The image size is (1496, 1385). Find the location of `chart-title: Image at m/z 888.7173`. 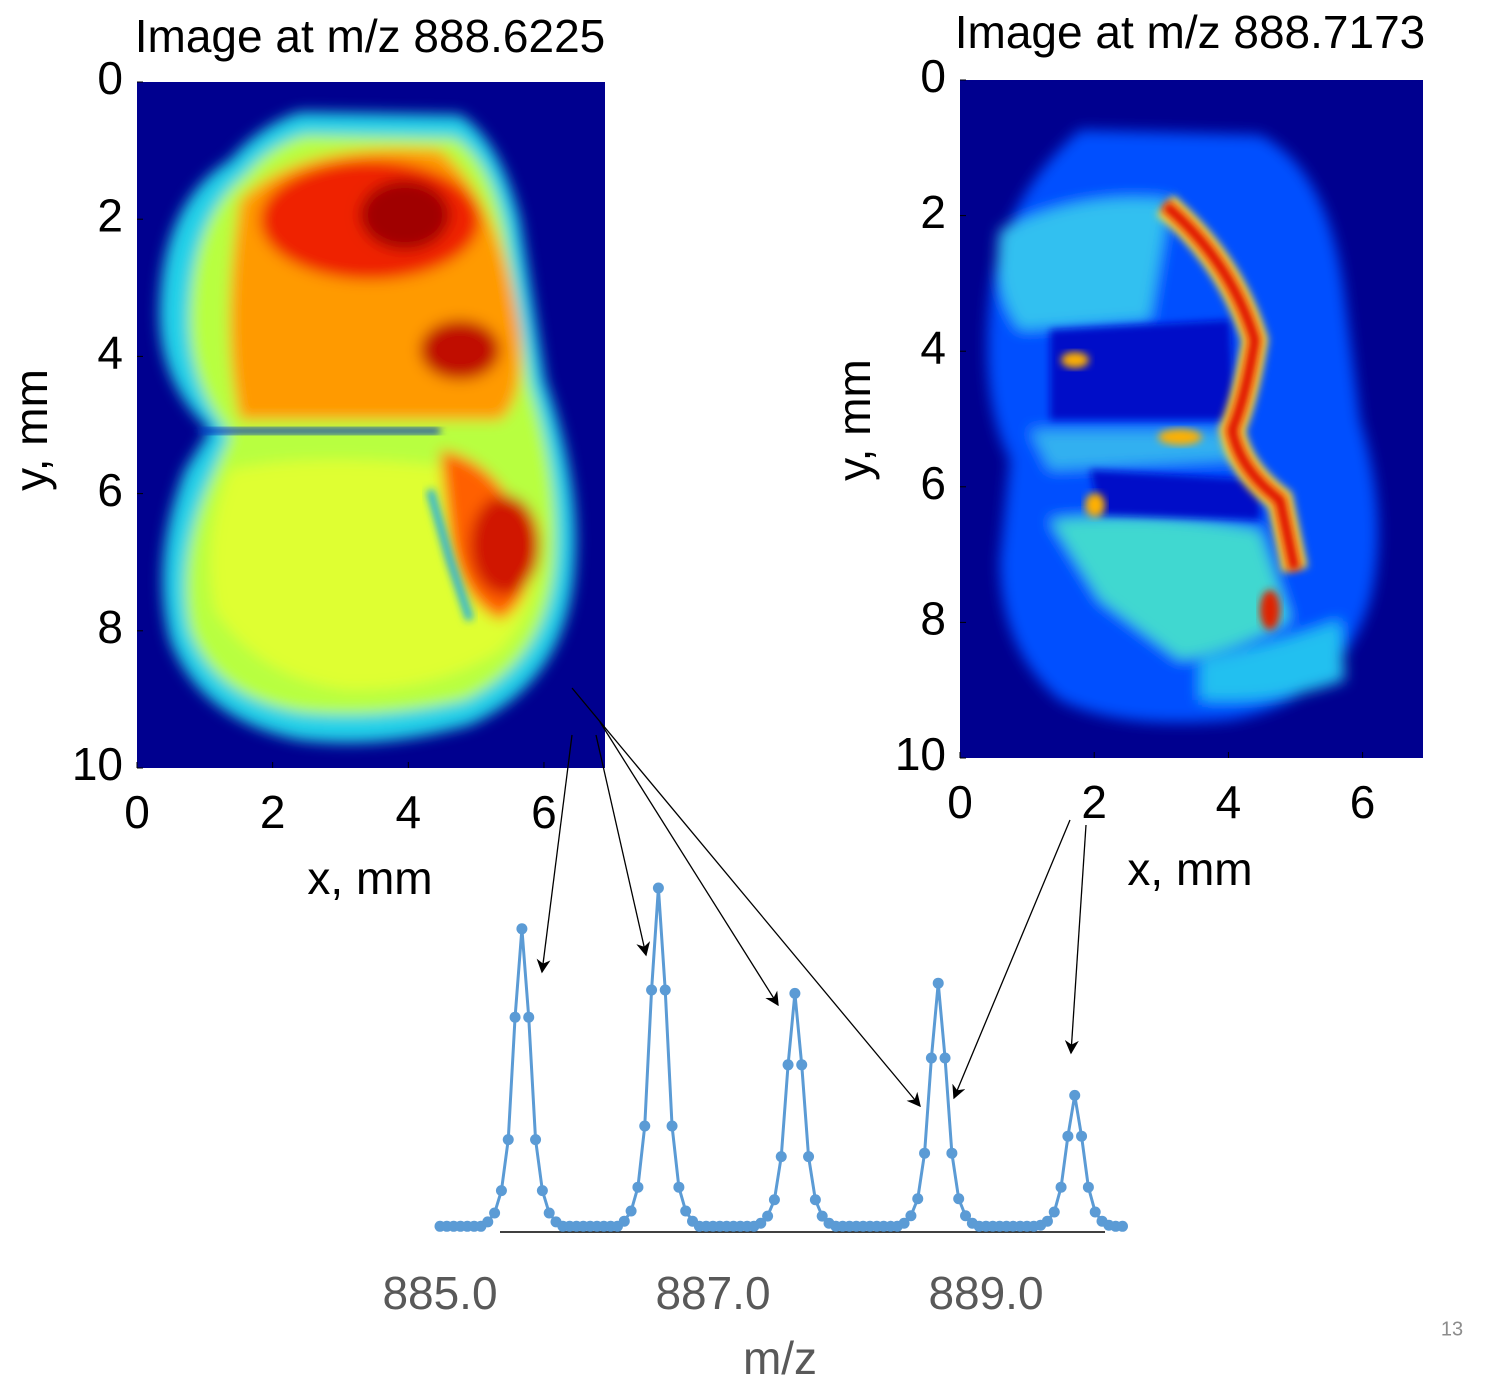

chart-title: Image at m/z 888.7173 is located at coordinates (1190, 32).